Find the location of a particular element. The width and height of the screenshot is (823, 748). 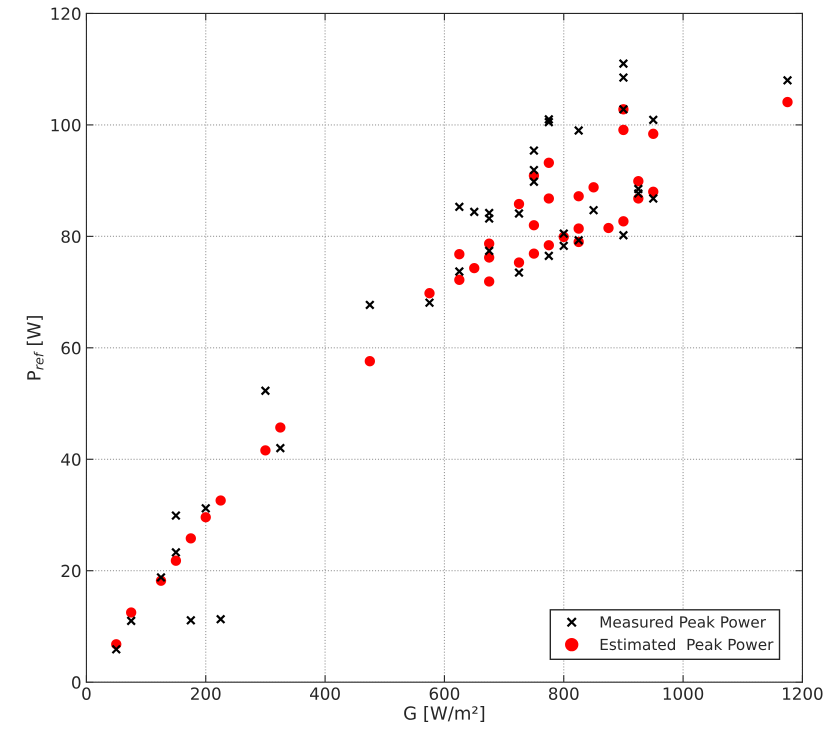

y-tick-label: 40 is located at coordinates (70, 459).